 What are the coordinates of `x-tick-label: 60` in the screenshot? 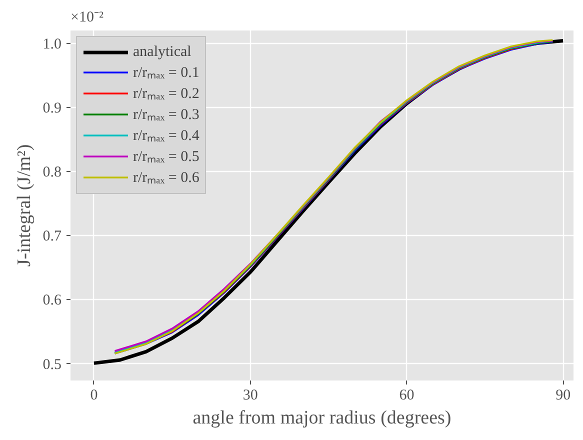 It's located at (406, 396).